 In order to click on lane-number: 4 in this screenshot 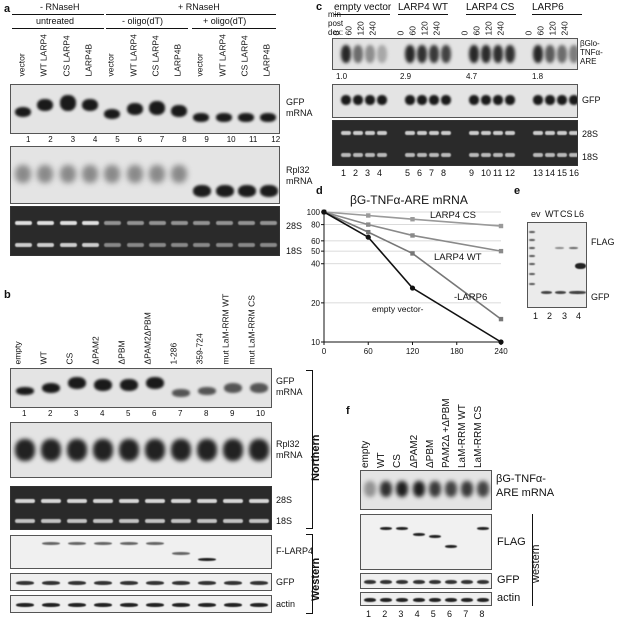, I will do `click(102, 413)`.